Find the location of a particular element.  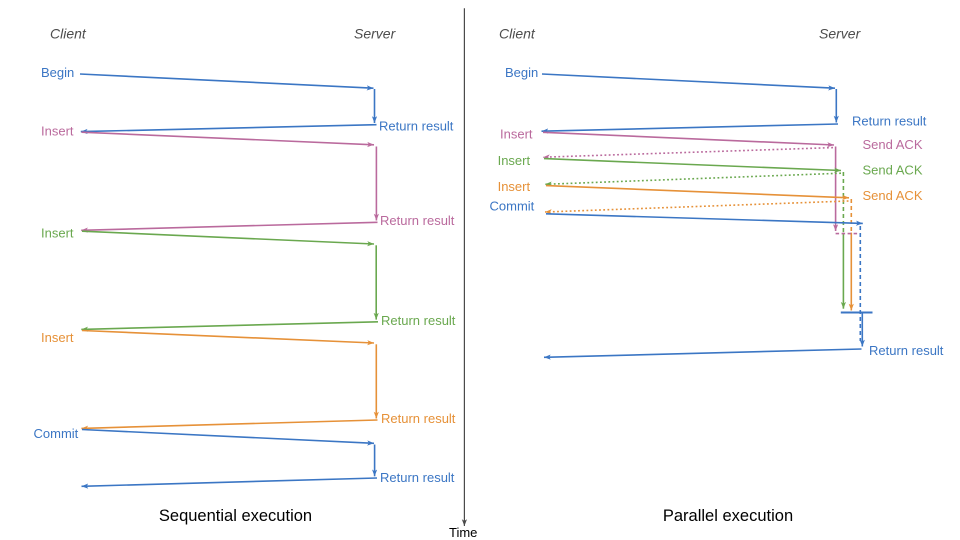

svg-text: Sequential execution is located at coordinates (235, 516).